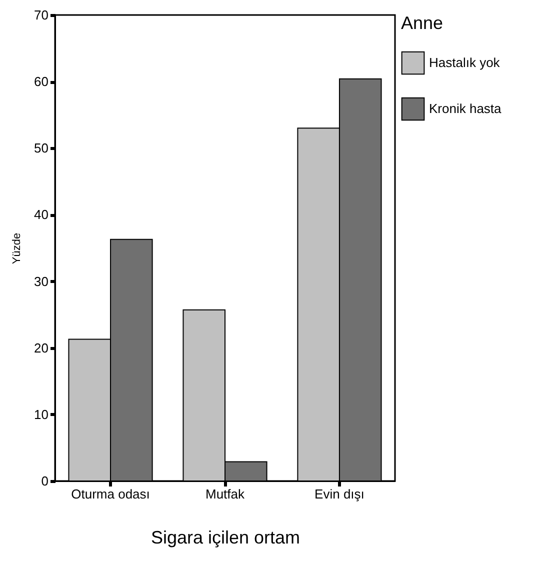  Describe the element at coordinates (464, 62) in the screenshot. I see `legend-label: Hastalık yok` at that location.